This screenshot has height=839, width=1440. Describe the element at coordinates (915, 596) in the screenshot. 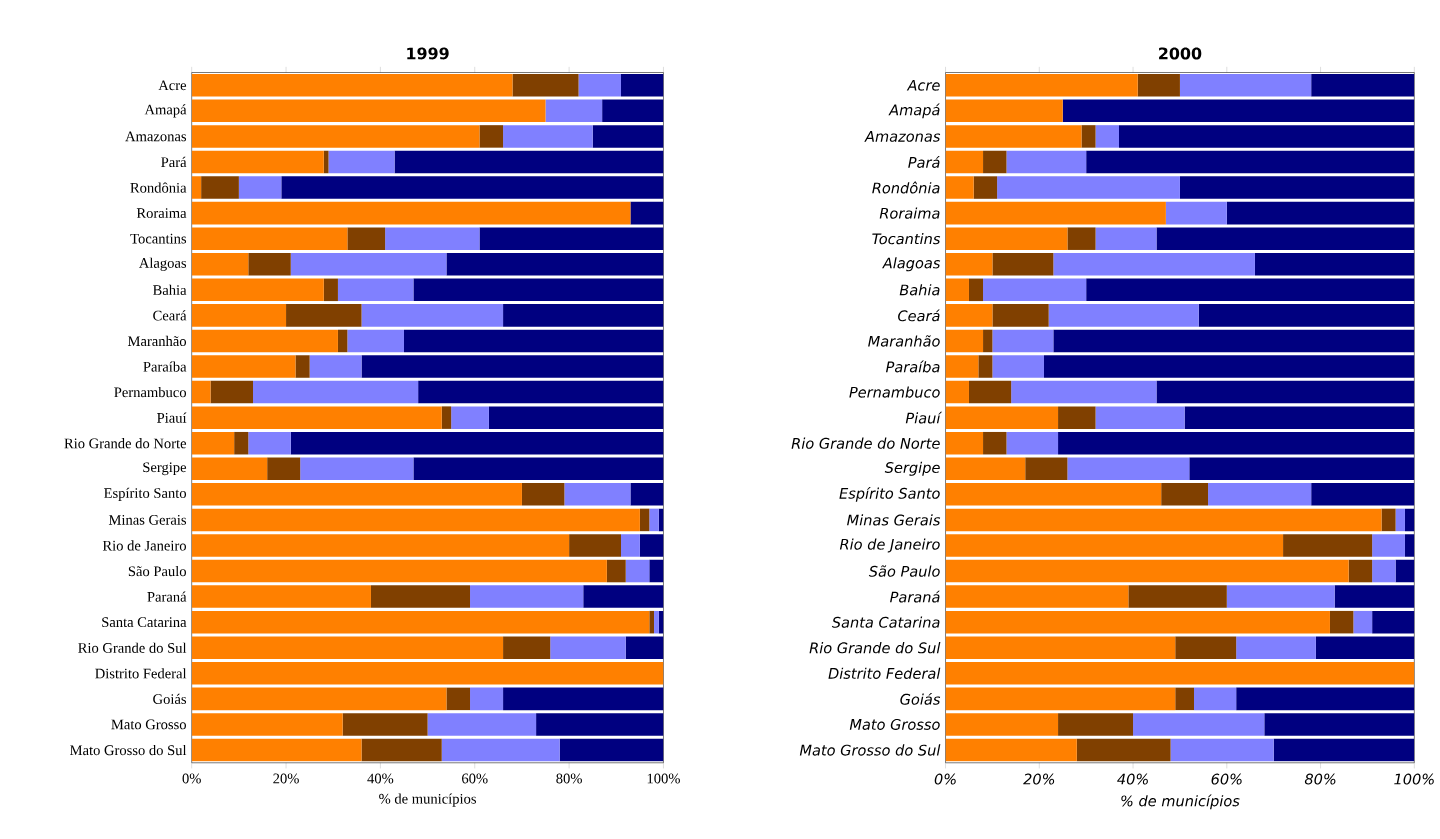

I see `y-tick-label: Paraná` at that location.